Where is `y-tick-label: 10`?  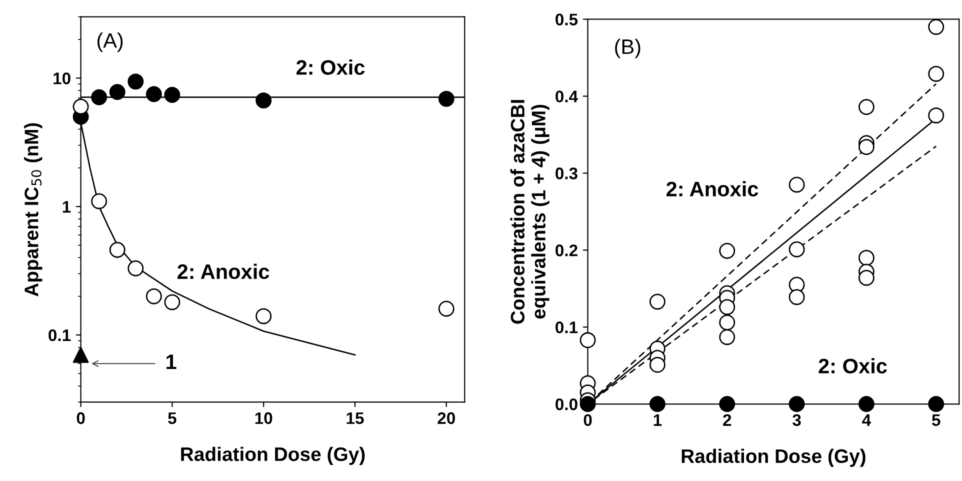
y-tick-label: 10 is located at coordinates (62, 78).